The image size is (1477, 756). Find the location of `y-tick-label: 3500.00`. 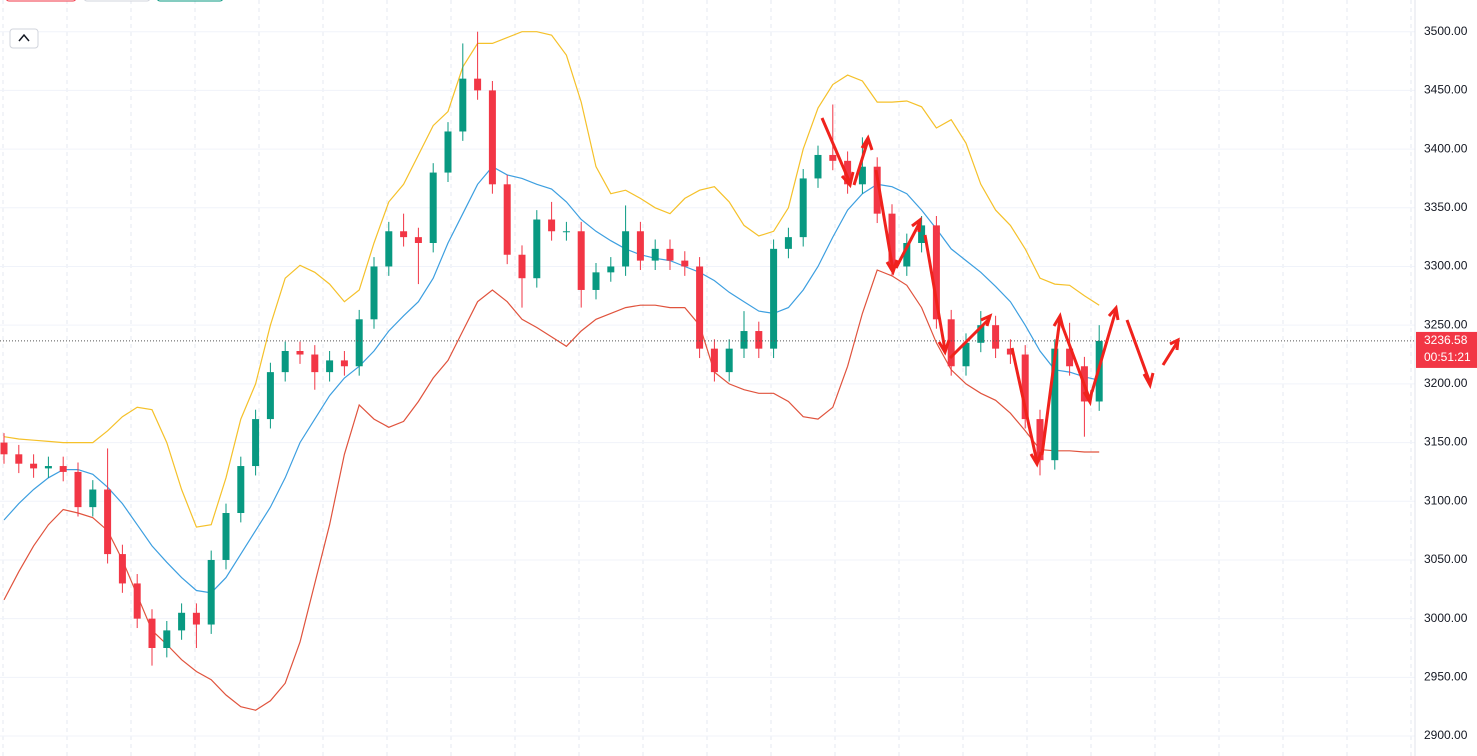

y-tick-label: 3500.00 is located at coordinates (1446, 31).